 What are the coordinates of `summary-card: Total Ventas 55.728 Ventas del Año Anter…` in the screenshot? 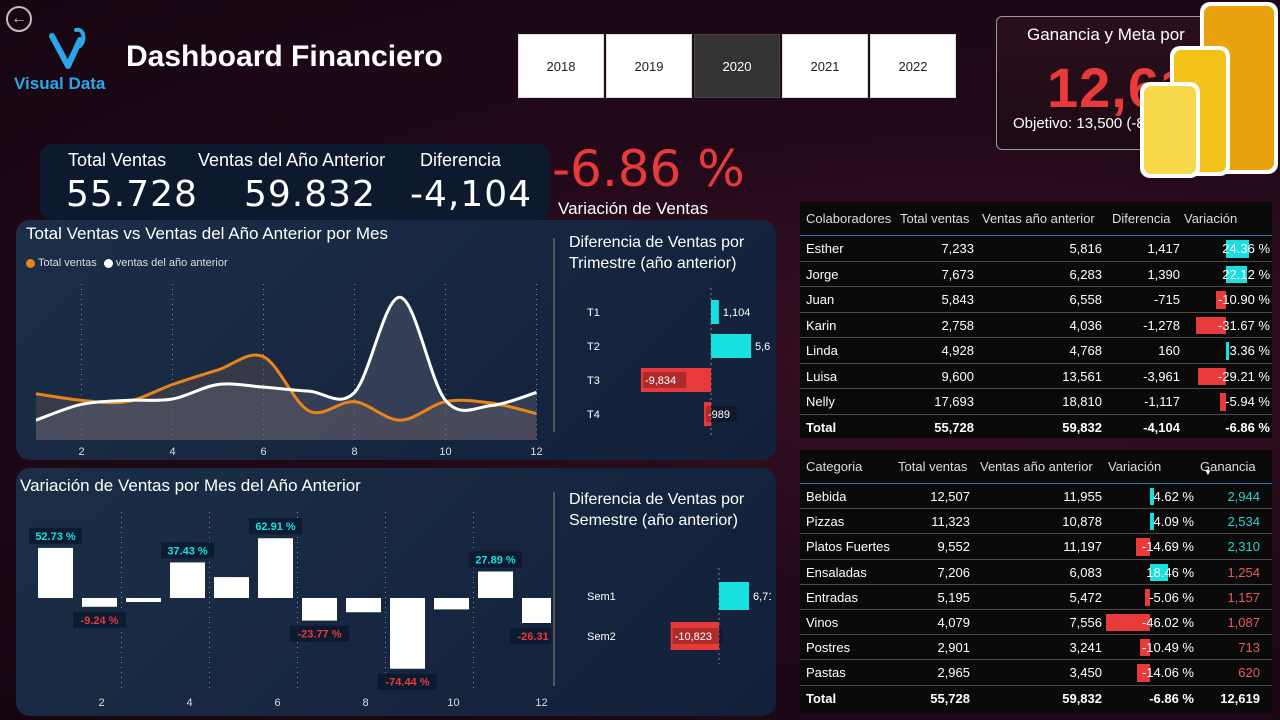 It's located at (295, 182).